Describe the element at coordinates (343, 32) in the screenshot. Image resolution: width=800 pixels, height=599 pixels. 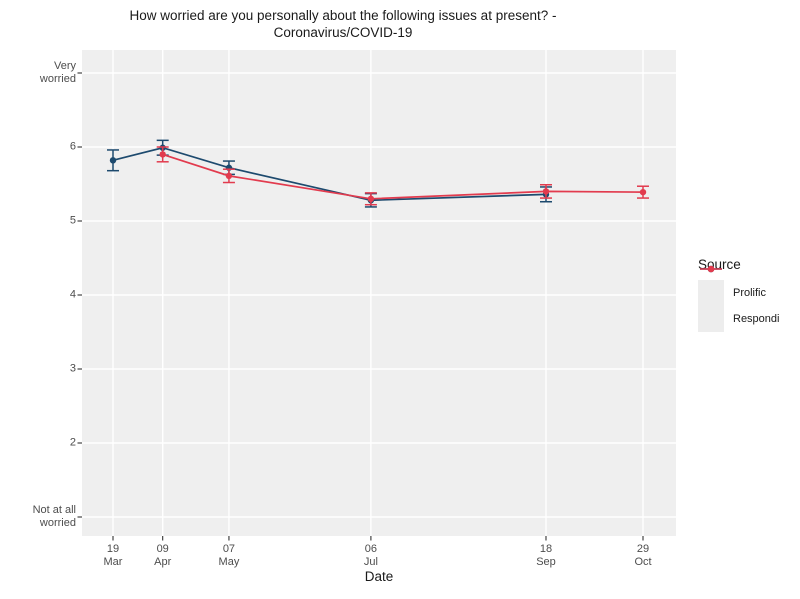
I see `chart-title-line2: Coronavirus/COVID-19` at that location.